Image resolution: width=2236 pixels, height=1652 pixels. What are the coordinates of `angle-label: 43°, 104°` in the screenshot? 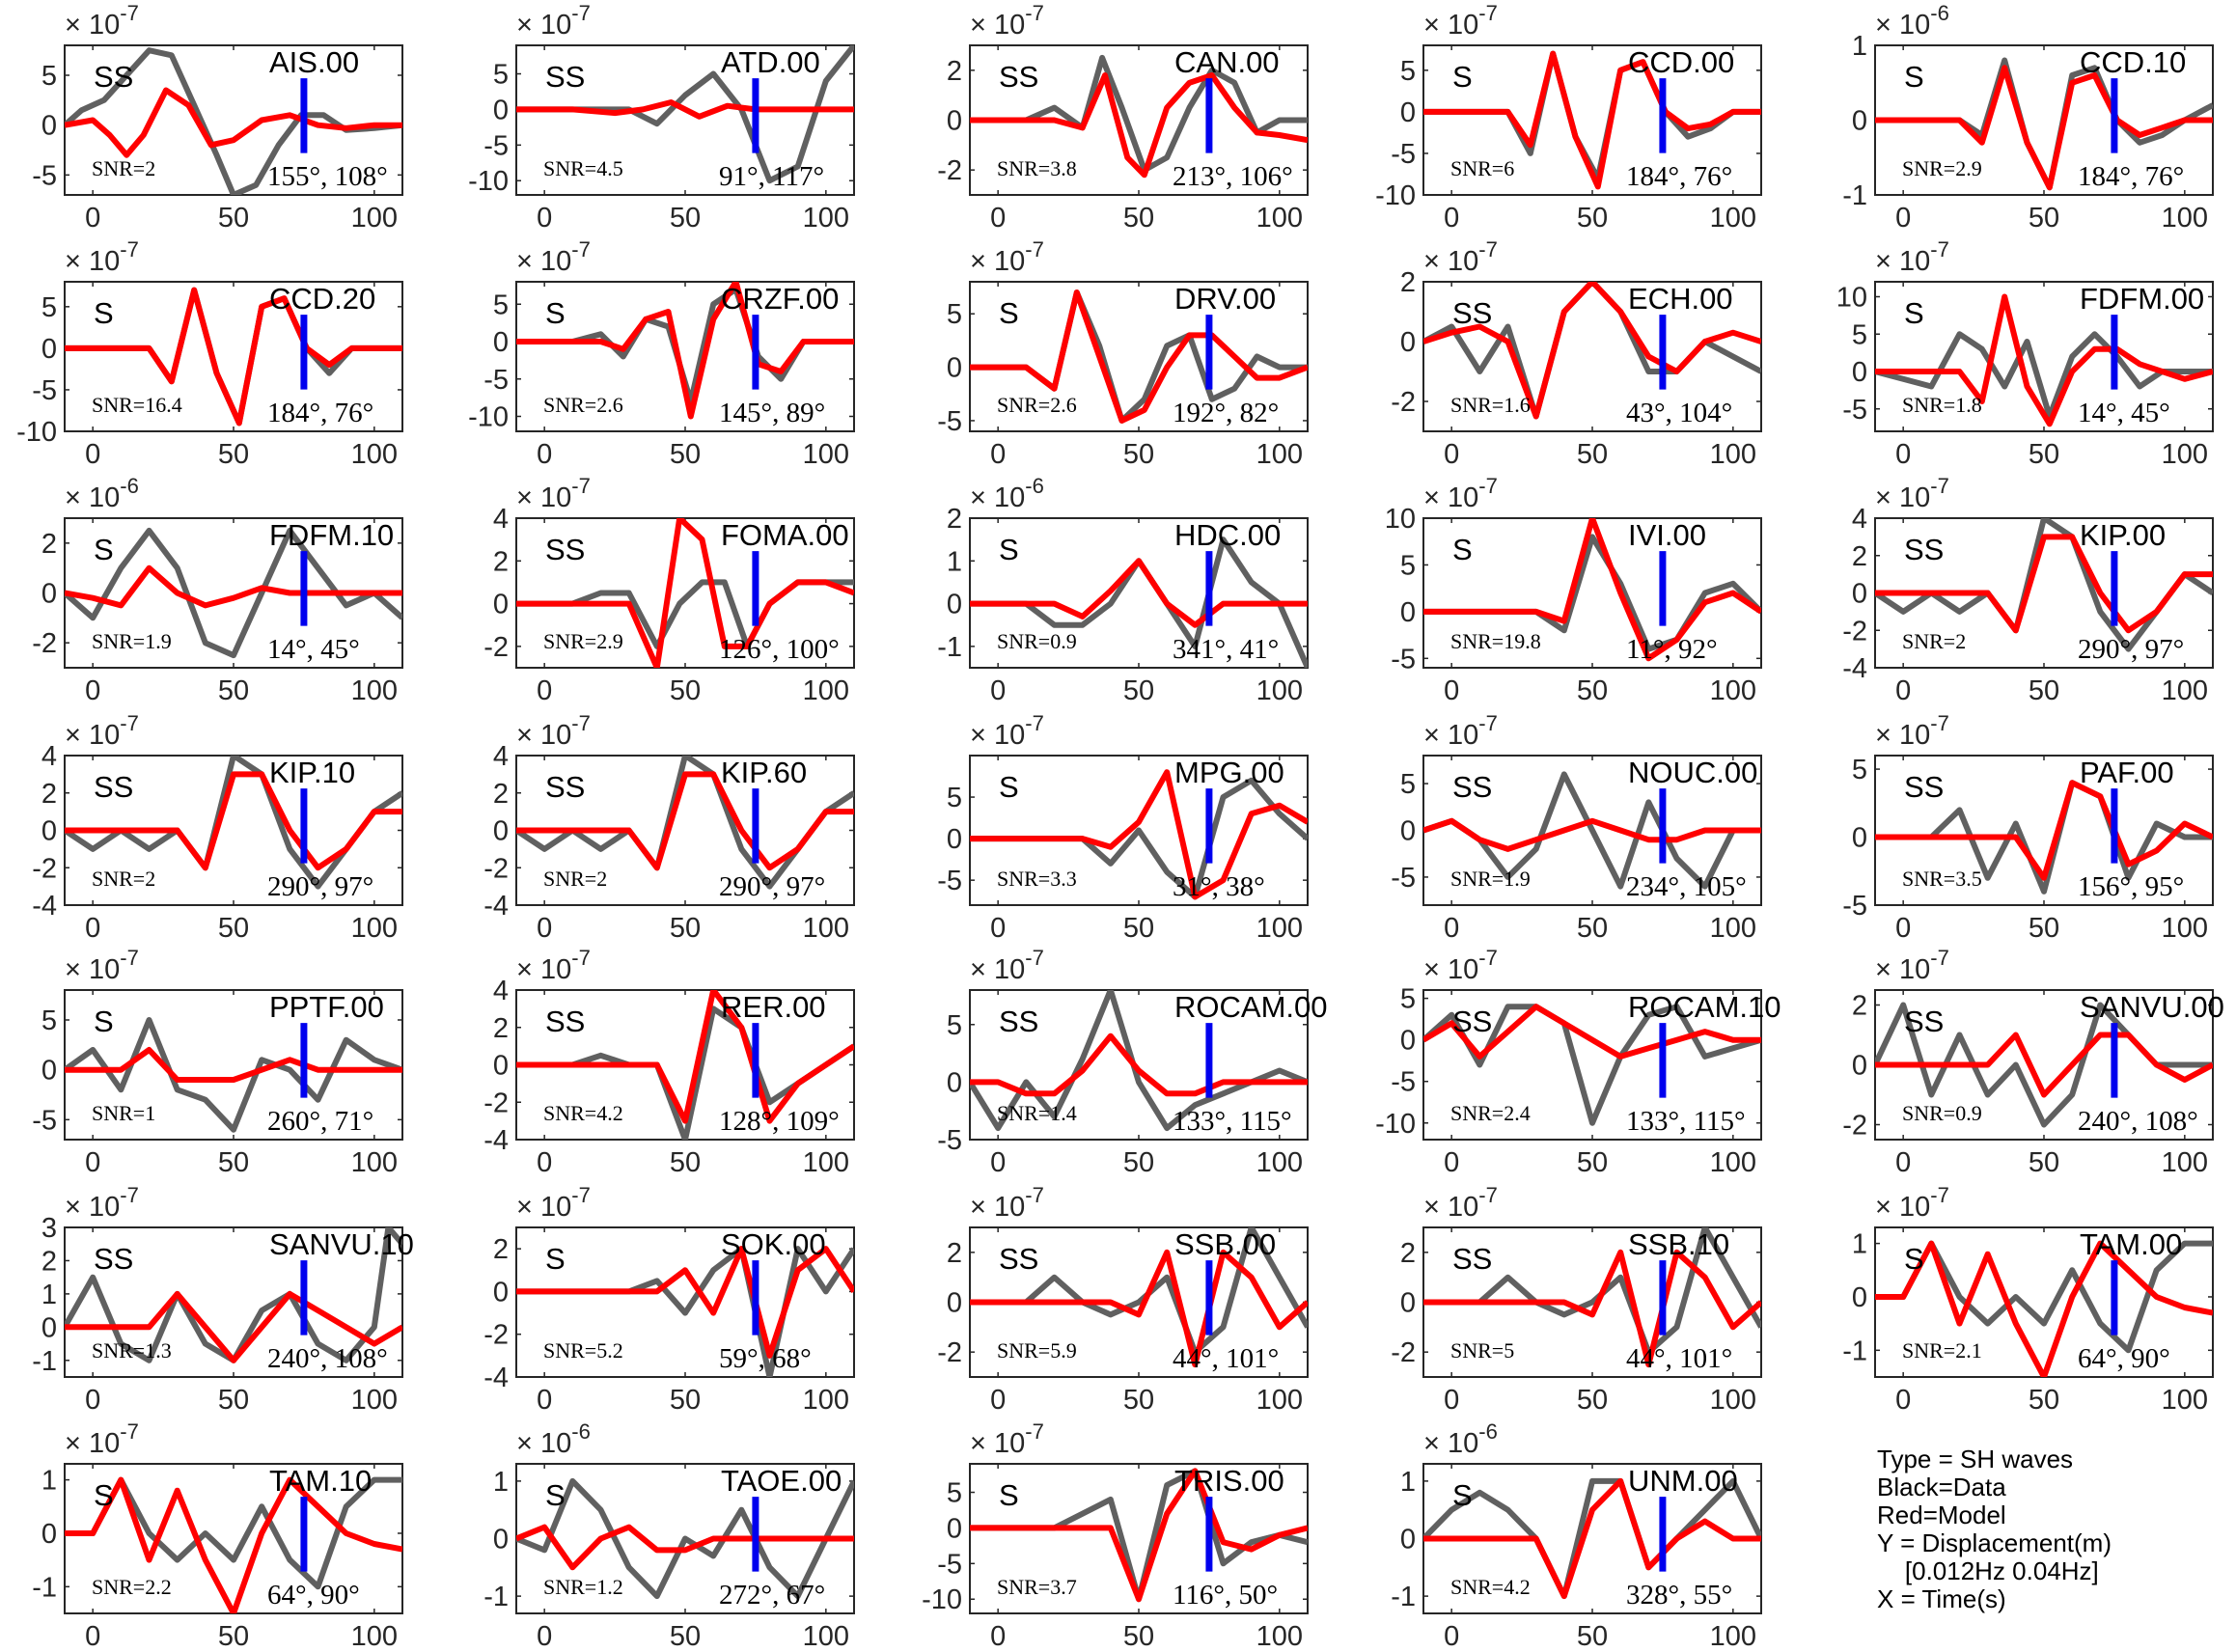 It's located at (1679, 413).